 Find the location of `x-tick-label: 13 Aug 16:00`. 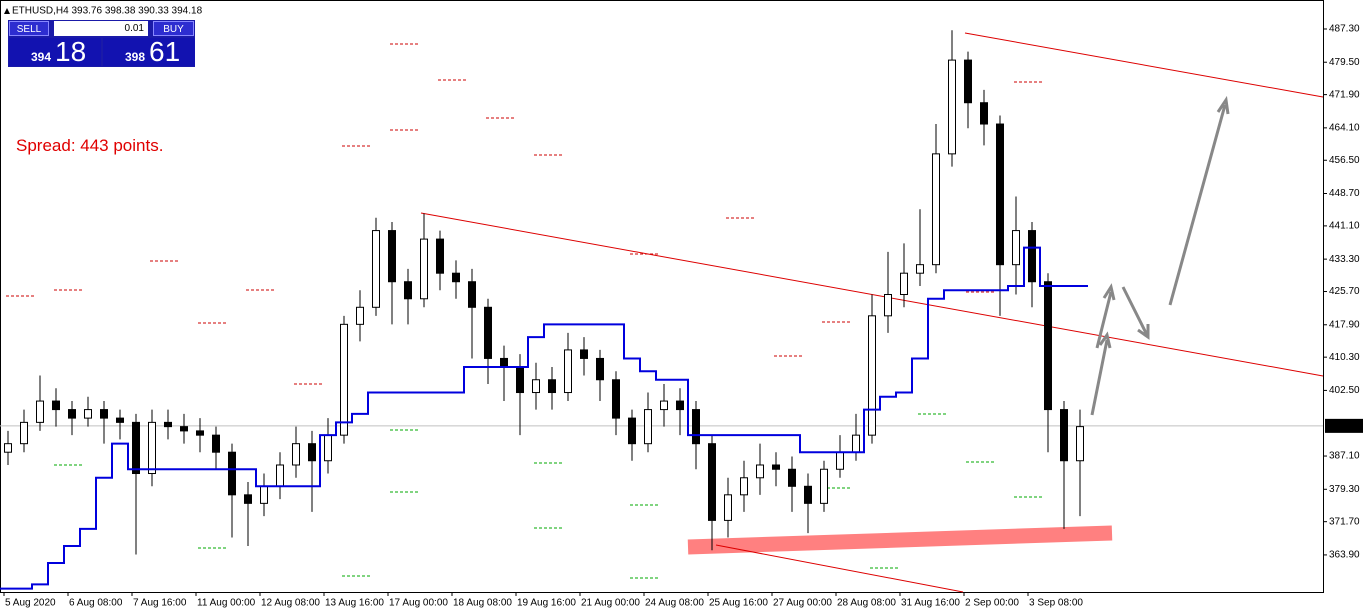

x-tick-label: 13 Aug 16:00 is located at coordinates (354, 603).